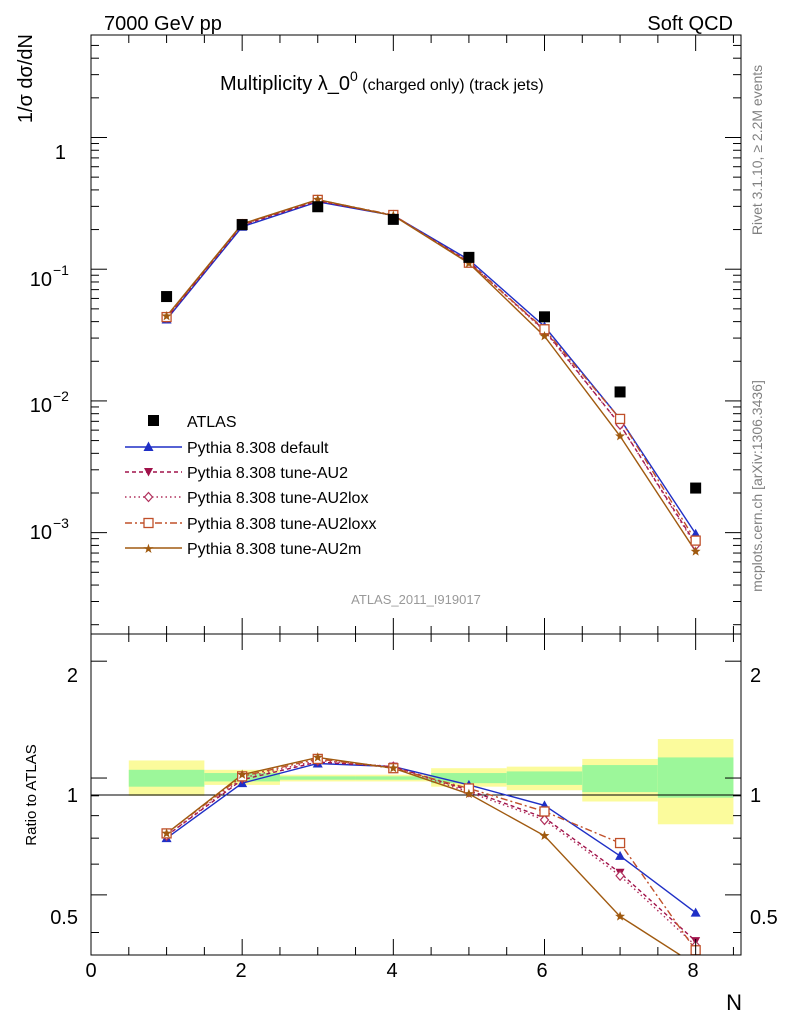 Image resolution: width=786 pixels, height=1024 pixels. Describe the element at coordinates (757, 150) in the screenshot. I see `rivet-version-label: Rivet 3.1.10, ≥ 2.2M events` at that location.